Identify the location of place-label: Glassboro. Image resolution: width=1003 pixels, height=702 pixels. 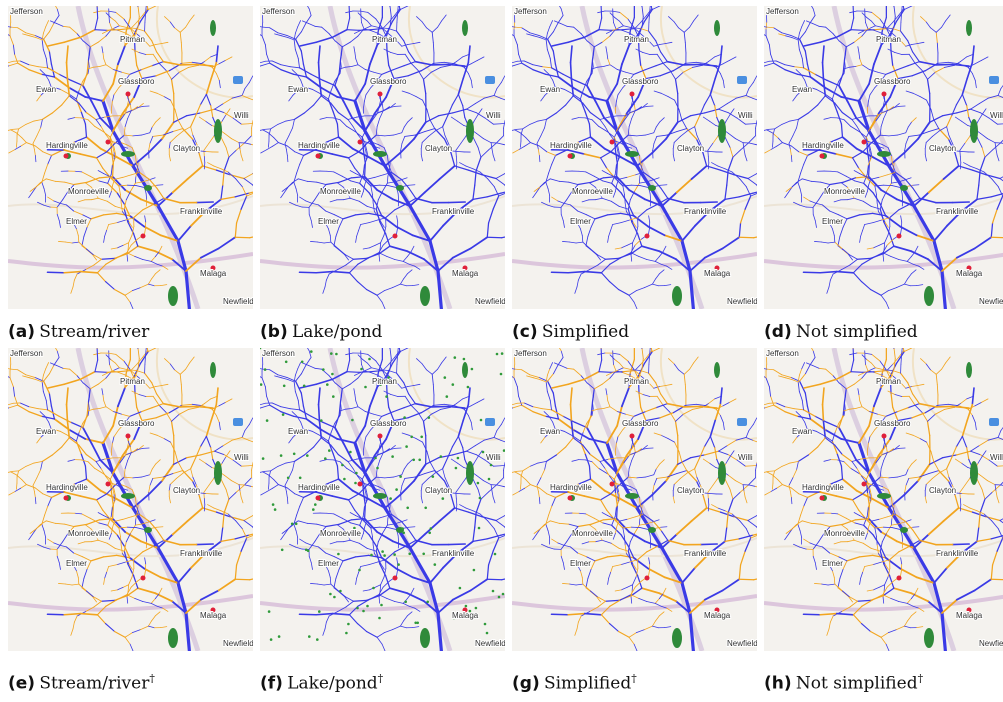
(640, 81).